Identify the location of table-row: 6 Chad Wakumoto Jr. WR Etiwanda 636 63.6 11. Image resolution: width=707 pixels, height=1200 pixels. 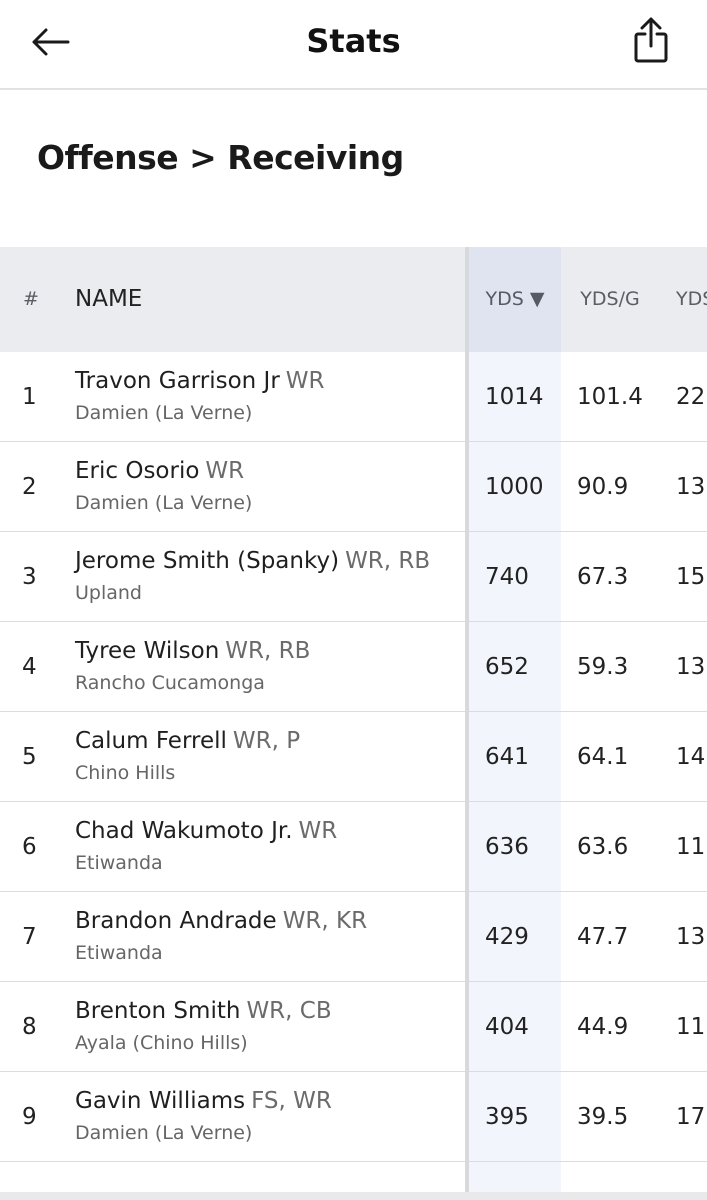
(353, 847).